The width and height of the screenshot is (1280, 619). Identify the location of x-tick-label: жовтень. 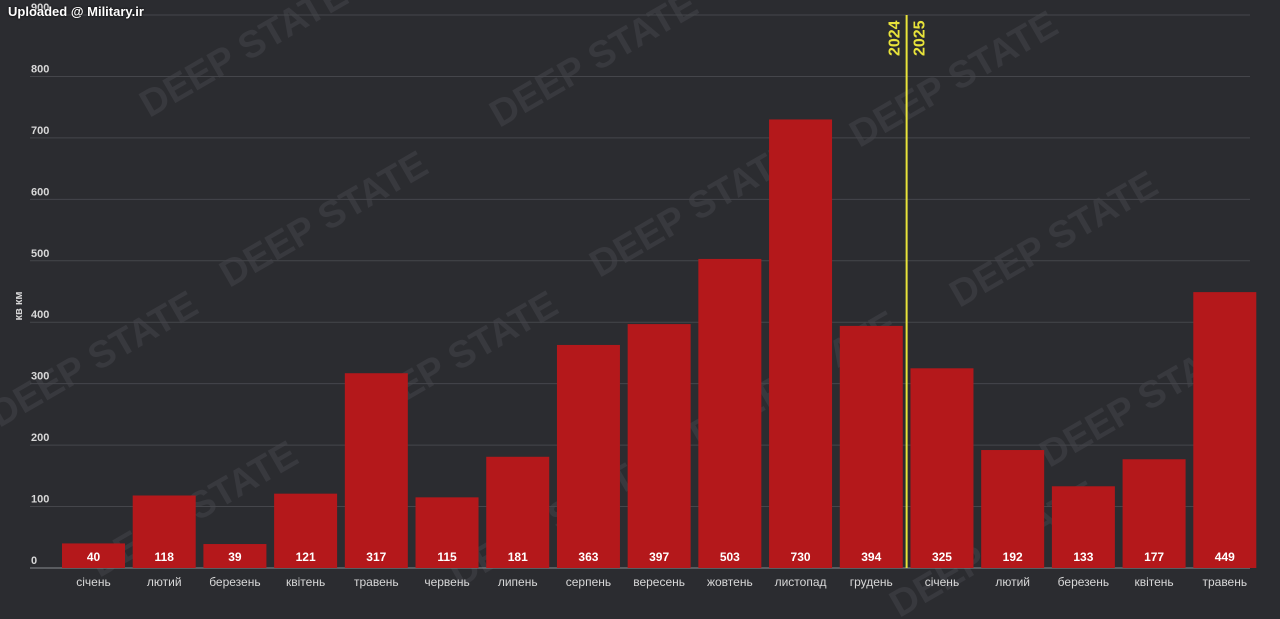
(730, 582).